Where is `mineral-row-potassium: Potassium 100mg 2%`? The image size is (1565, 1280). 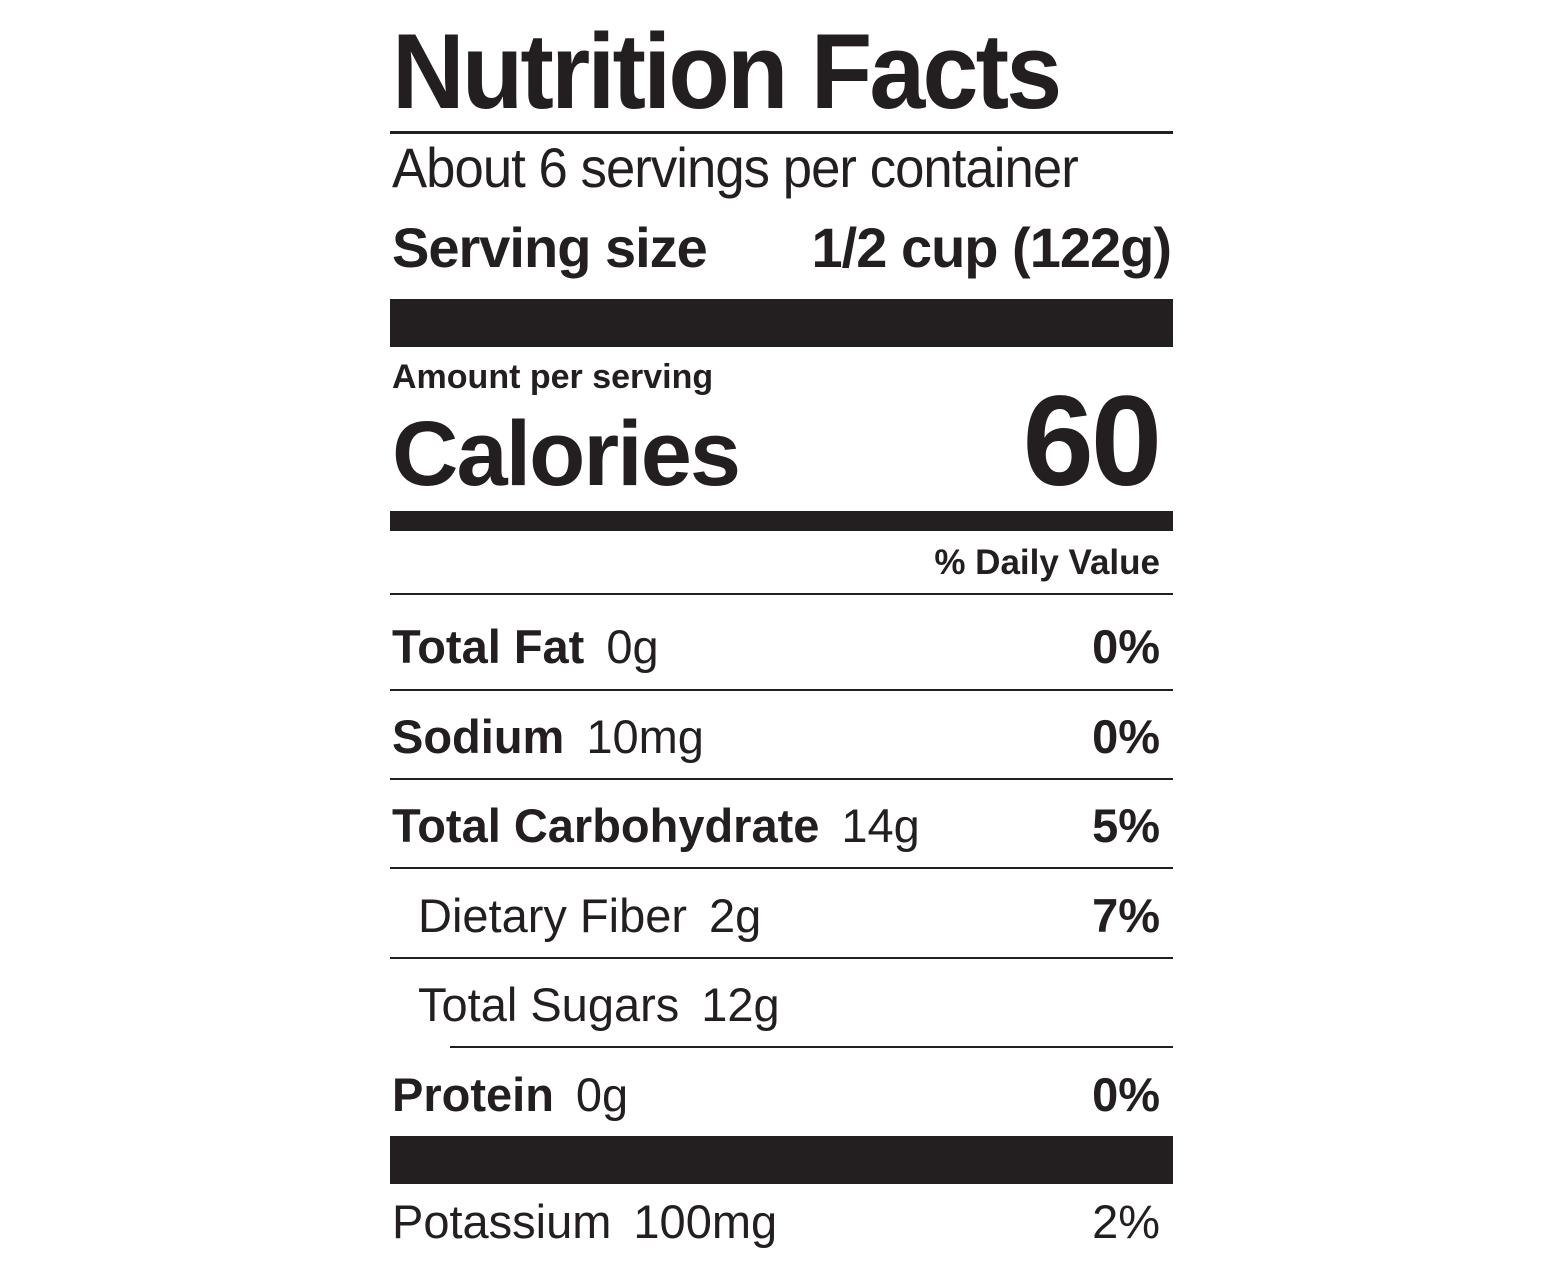 mineral-row-potassium: Potassium 100mg 2% is located at coordinates (781, 1228).